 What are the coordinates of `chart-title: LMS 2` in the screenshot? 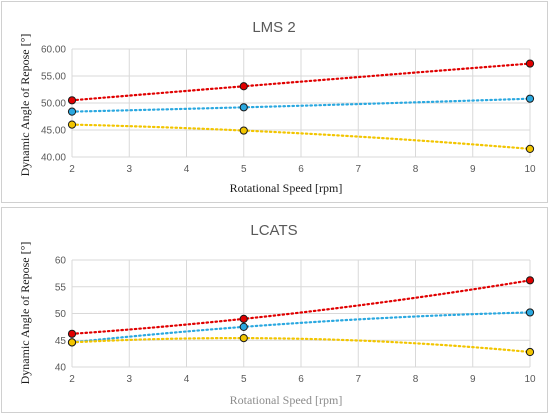 It's located at (273, 27).